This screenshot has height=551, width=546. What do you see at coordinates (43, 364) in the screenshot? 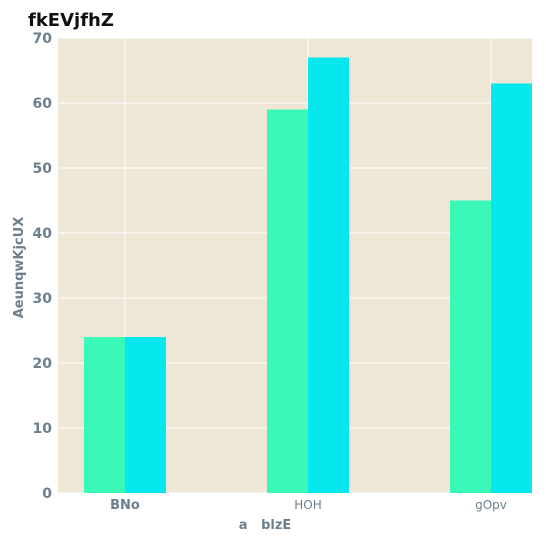
I see `y-tick-label: 20` at bounding box center [43, 364].